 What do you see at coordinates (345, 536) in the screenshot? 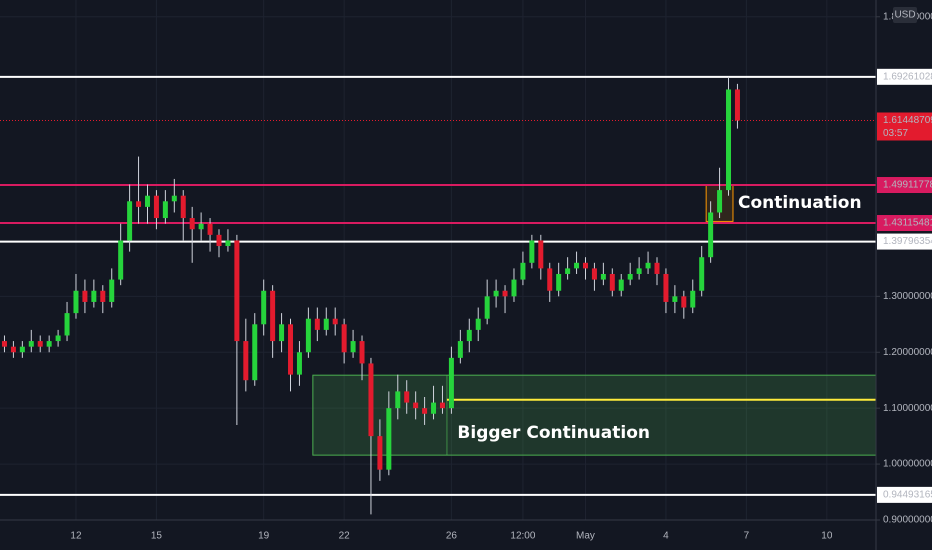
I see `x-tick-label: 22` at bounding box center [345, 536].